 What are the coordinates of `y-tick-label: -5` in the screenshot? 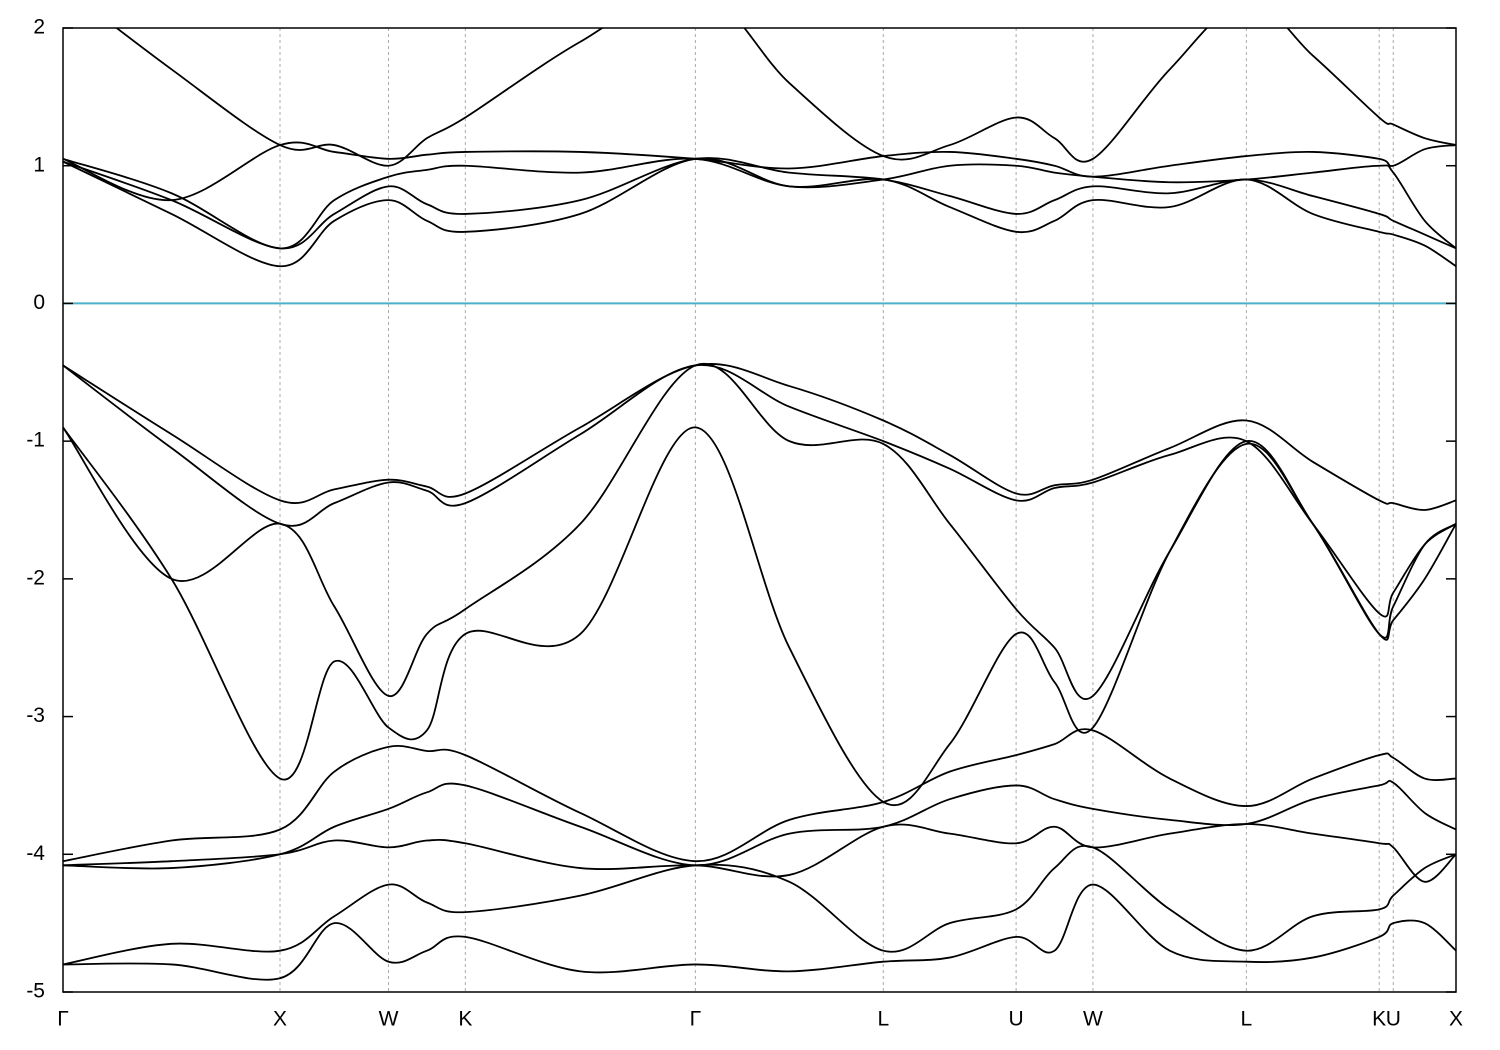 It's located at (35, 991).